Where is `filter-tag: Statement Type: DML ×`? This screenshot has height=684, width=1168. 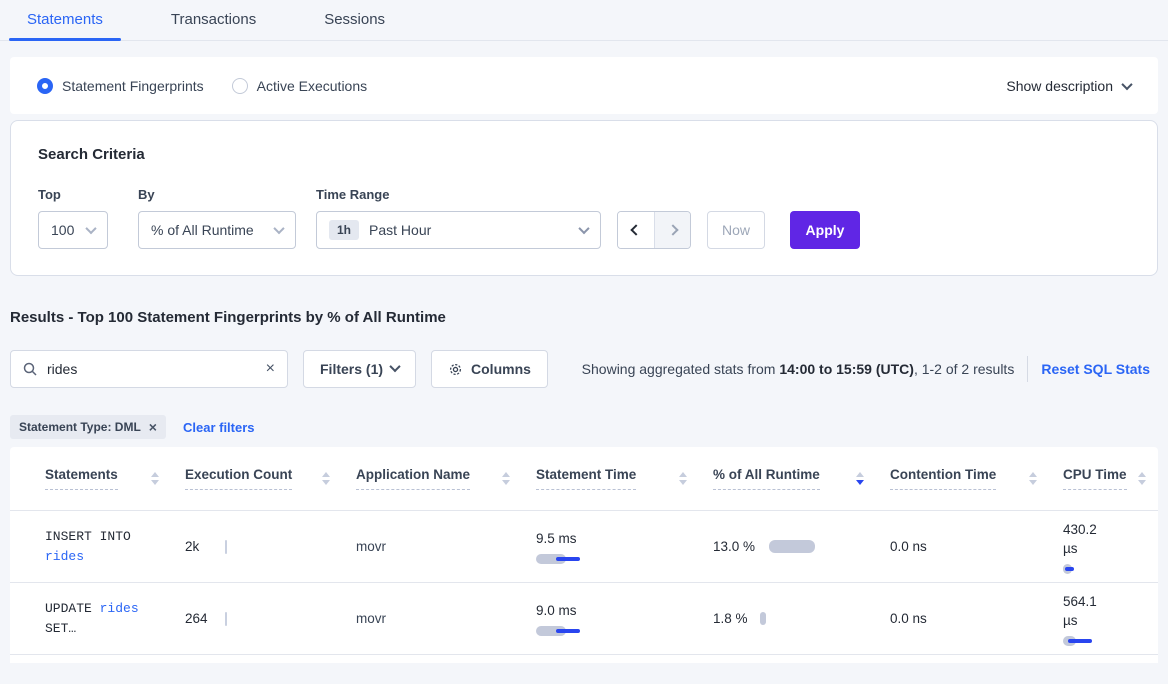 filter-tag: Statement Type: DML × is located at coordinates (88, 427).